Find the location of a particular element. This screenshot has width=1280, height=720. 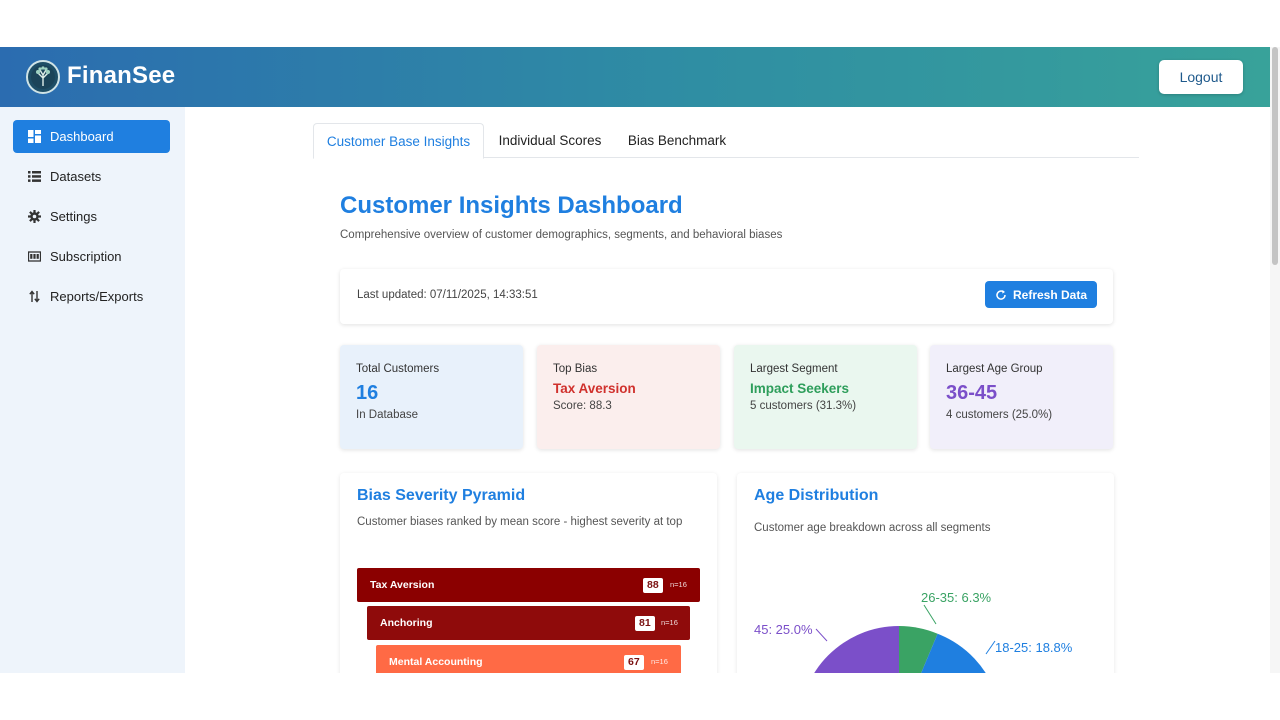

refresh-data-button: Refresh Data is located at coordinates (1041, 294).